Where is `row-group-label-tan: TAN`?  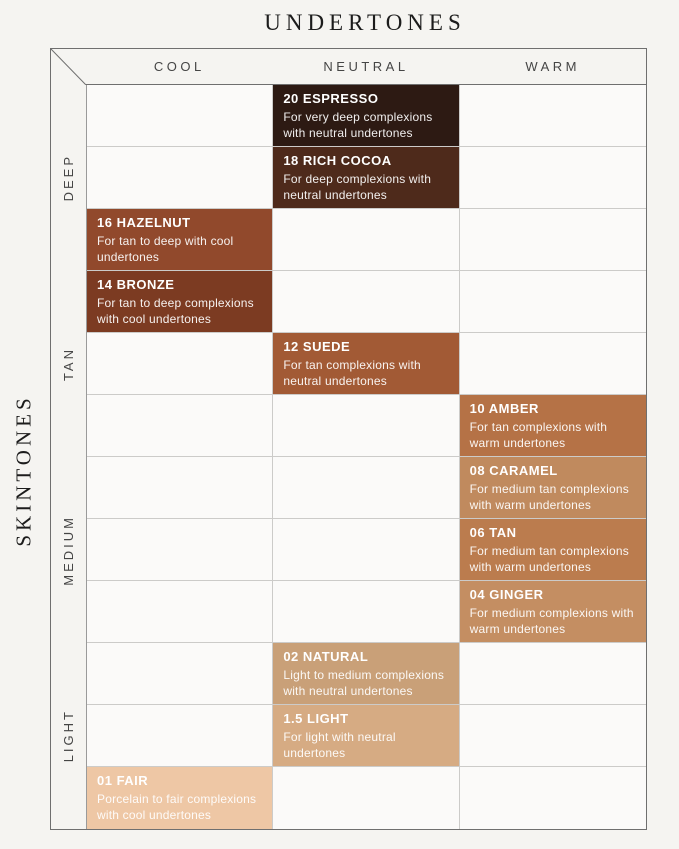
row-group-label-tan: TAN is located at coordinates (68, 364).